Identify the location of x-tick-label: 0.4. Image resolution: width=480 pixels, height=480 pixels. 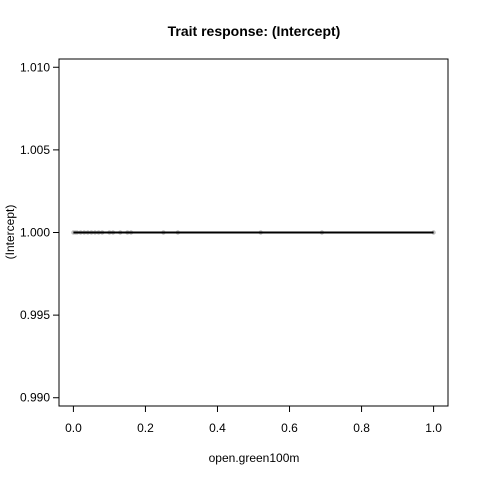
(217, 428).